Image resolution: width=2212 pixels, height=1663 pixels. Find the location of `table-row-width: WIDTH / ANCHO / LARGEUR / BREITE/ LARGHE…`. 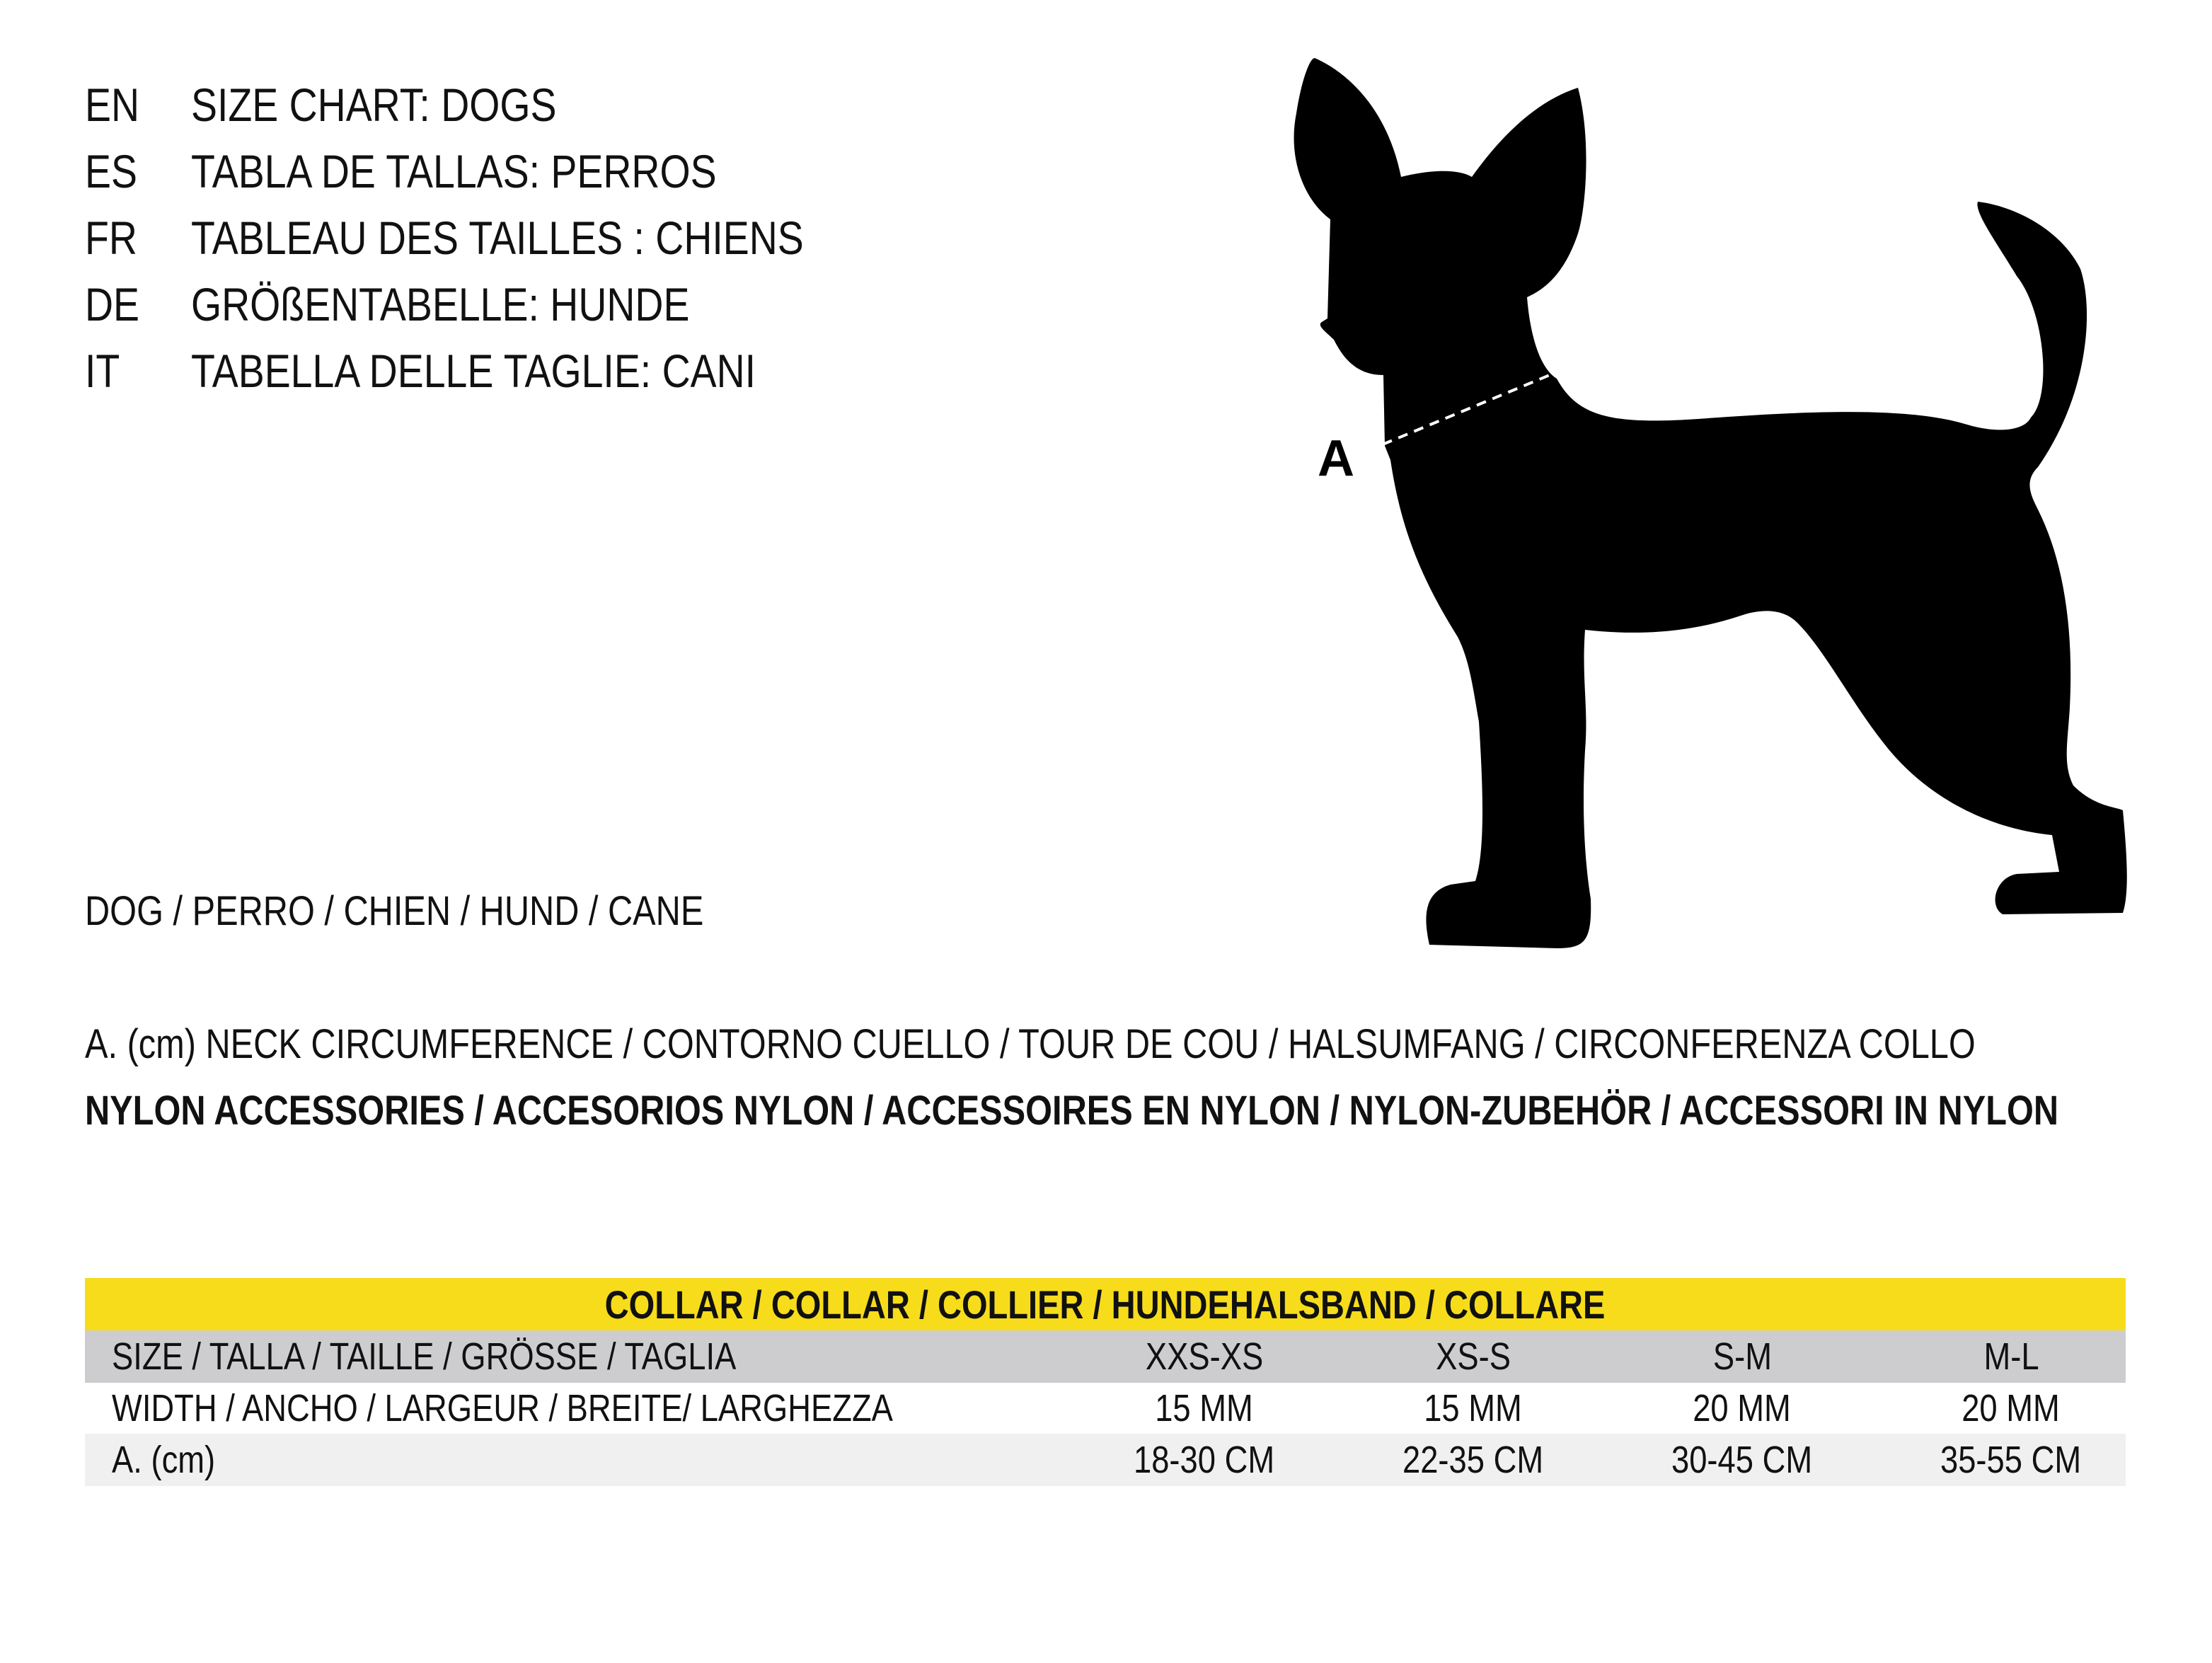

table-row-width: WIDTH / ANCHO / LARGEUR / BREITE/ LARGHE… is located at coordinates (1105, 1409).